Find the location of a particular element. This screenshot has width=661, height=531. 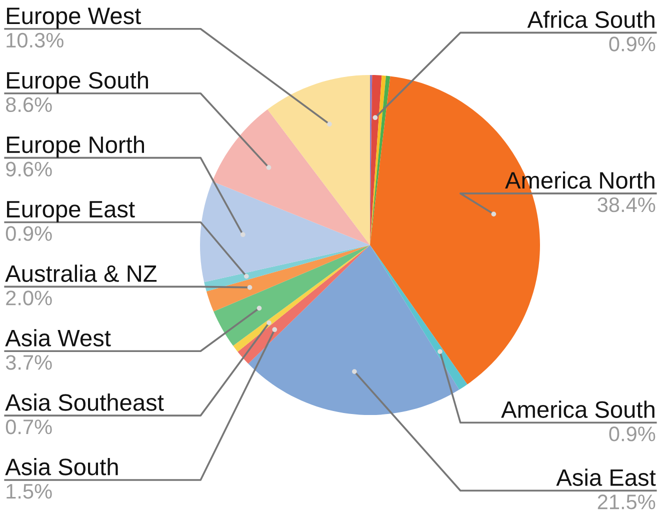

data-label: 10.3% is located at coordinates (35, 40).